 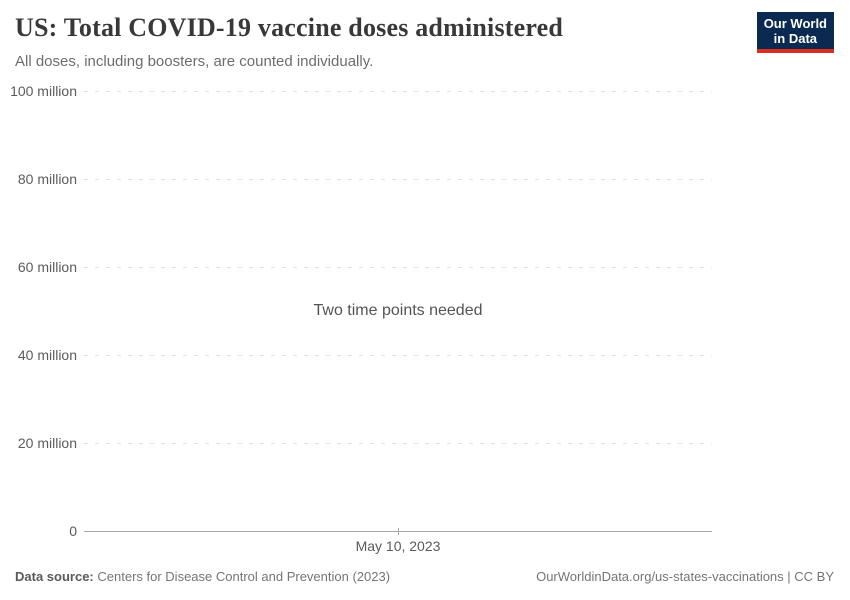 What do you see at coordinates (398, 267) in the screenshot?
I see `gridline-60m` at bounding box center [398, 267].